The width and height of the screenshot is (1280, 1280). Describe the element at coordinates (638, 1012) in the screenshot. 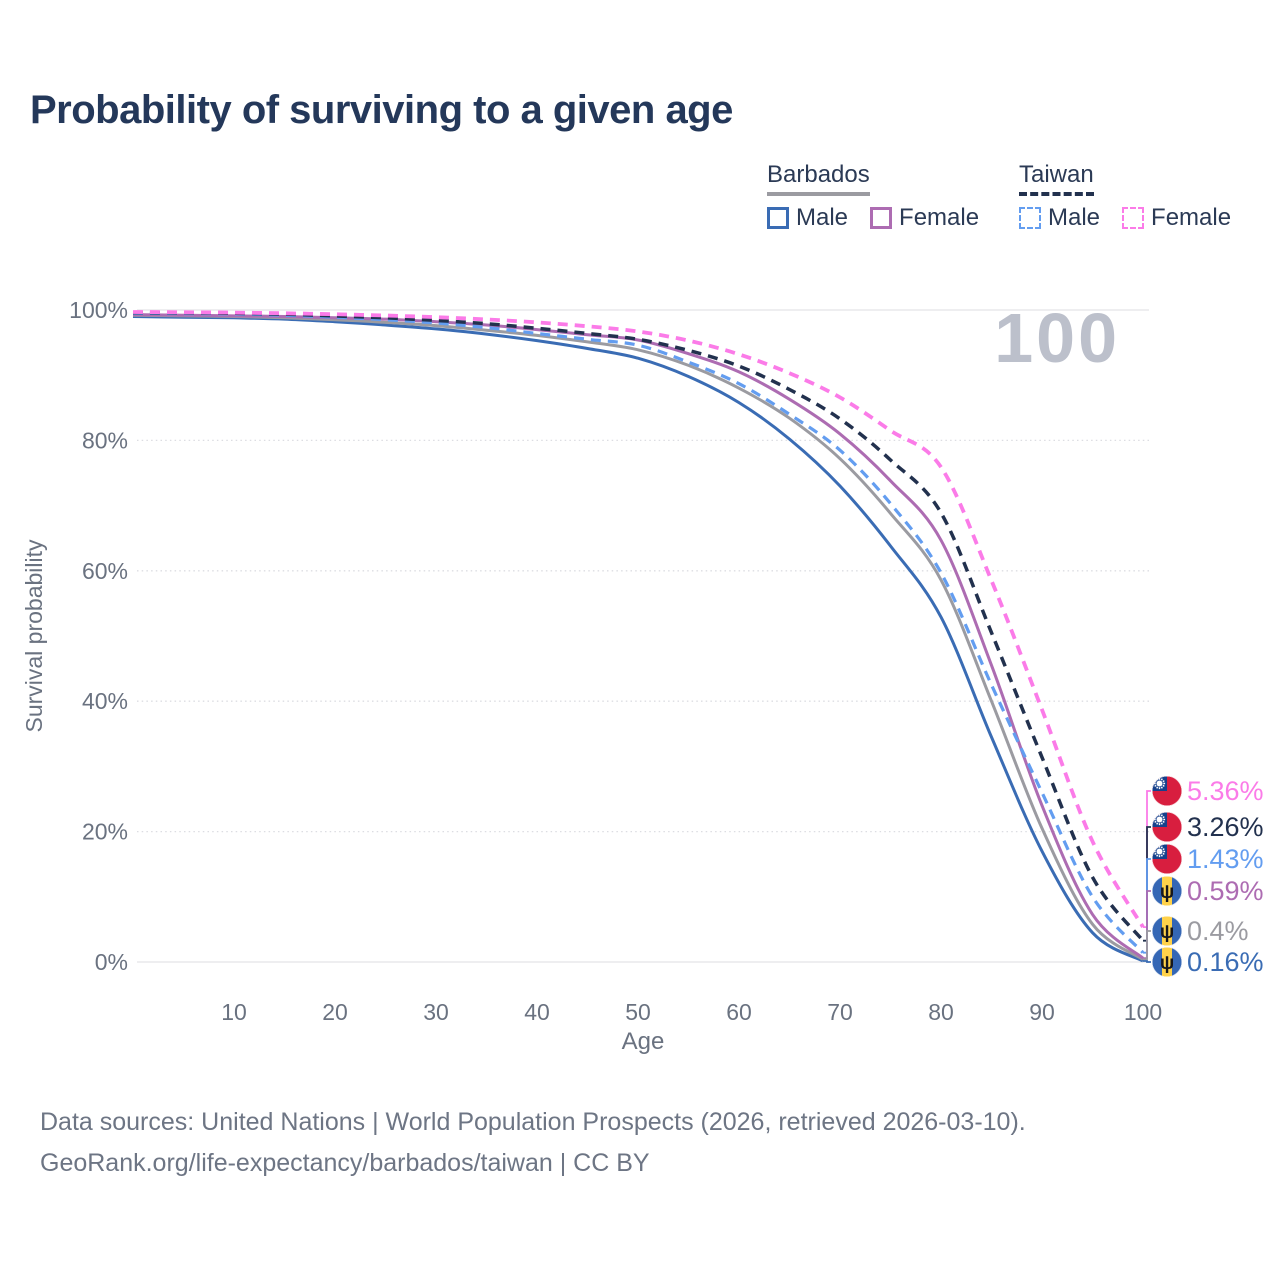

I see `x-tick-label-50: 50` at that location.